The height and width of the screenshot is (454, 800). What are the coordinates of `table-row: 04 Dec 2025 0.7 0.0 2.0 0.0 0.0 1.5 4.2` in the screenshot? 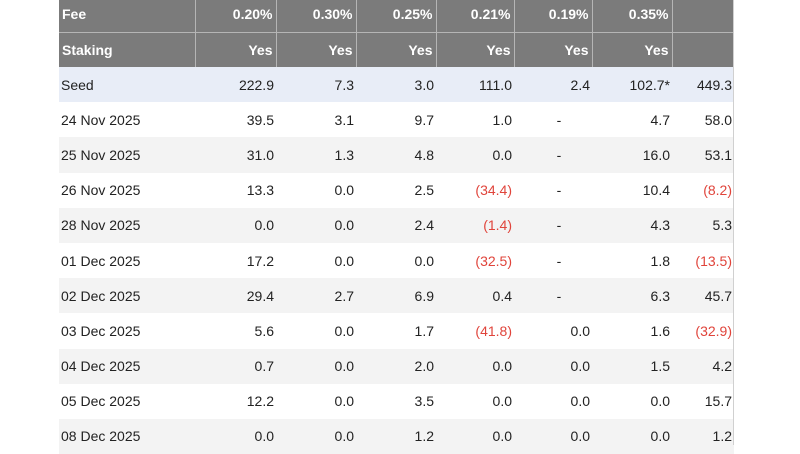 It's located at (396, 366).